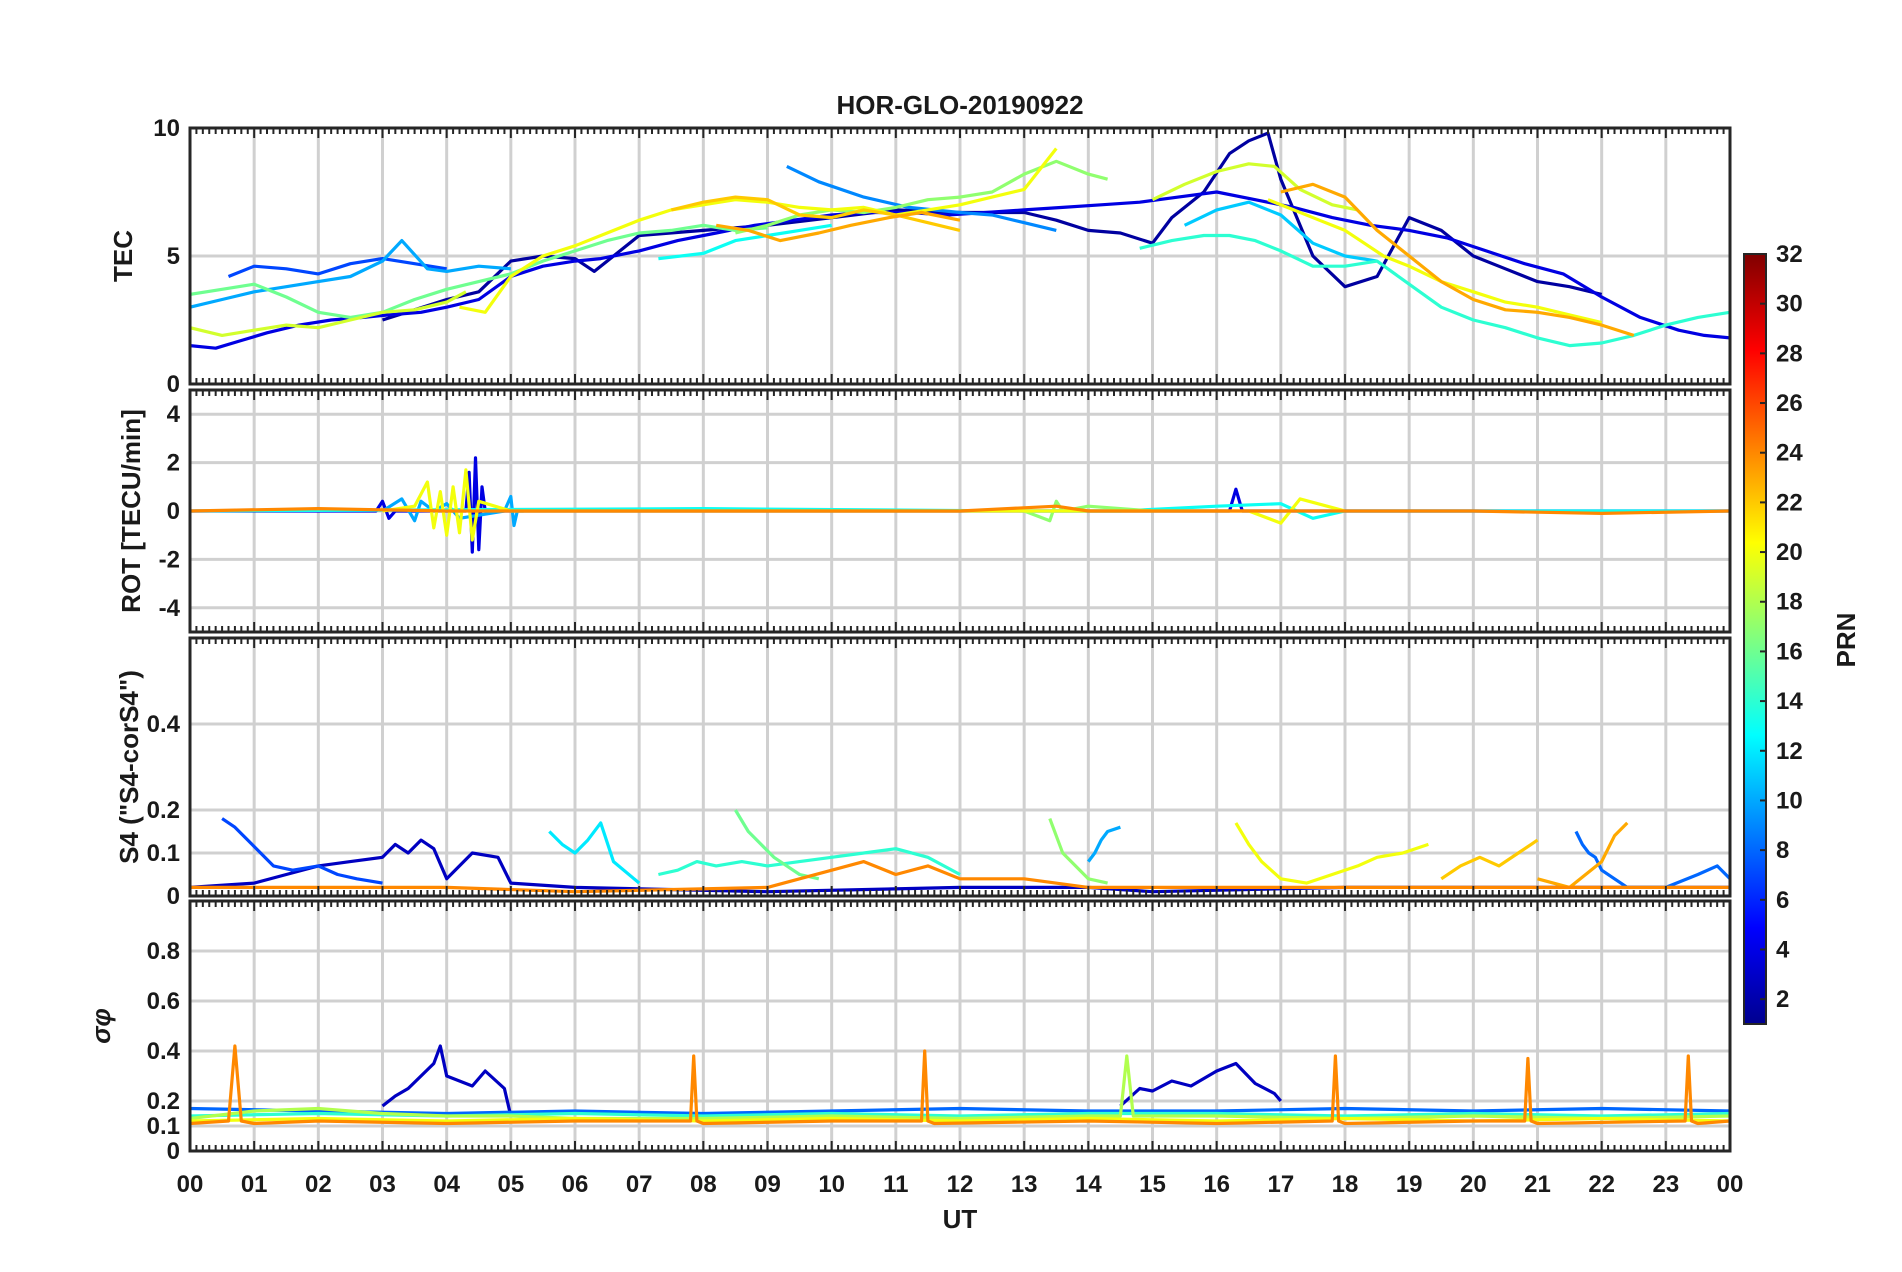 The height and width of the screenshot is (1272, 1902). What do you see at coordinates (1789, 800) in the screenshot?
I see `colorbar-tick-label: 10` at bounding box center [1789, 800].